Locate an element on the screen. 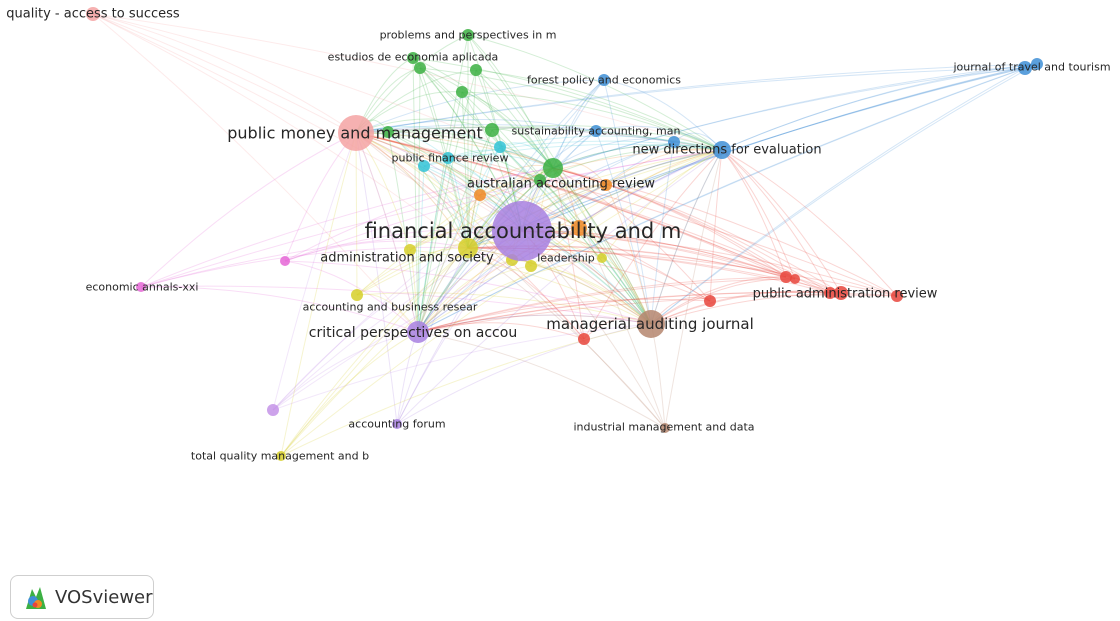 This screenshot has width=1120, height=621. node-fam: financial accountability and m is located at coordinates (523, 231).